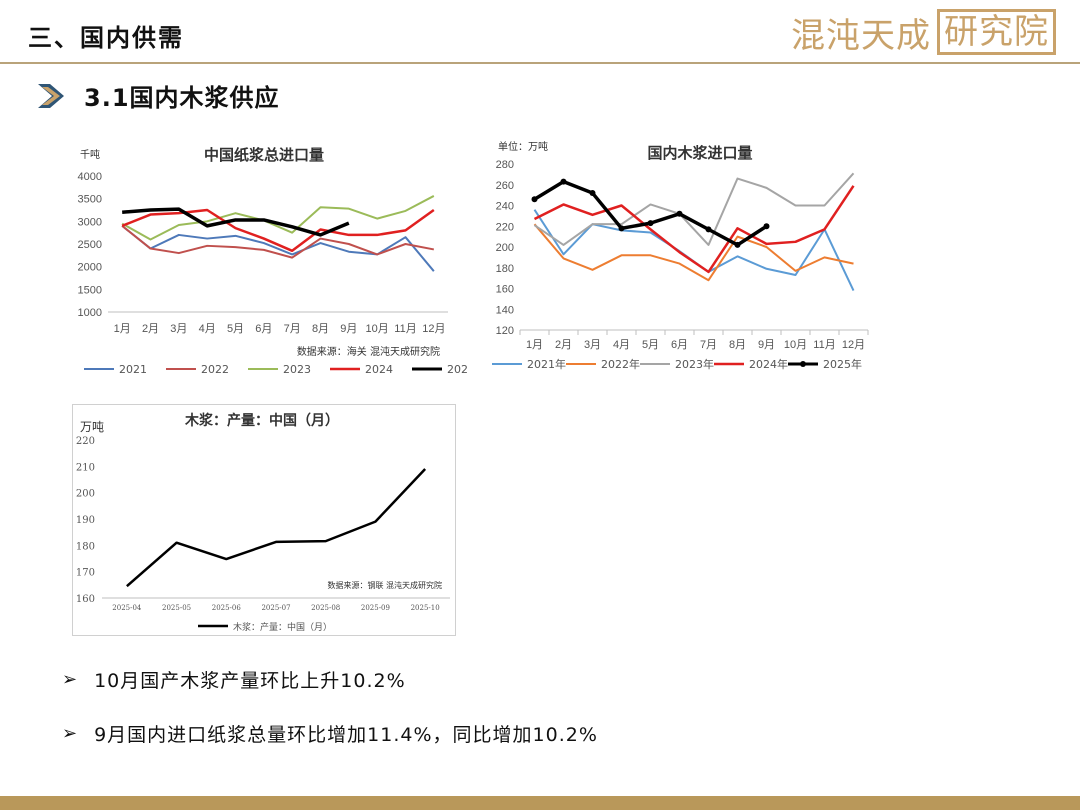  I want to click on x-tick-label: 2025-04, so click(127, 608).